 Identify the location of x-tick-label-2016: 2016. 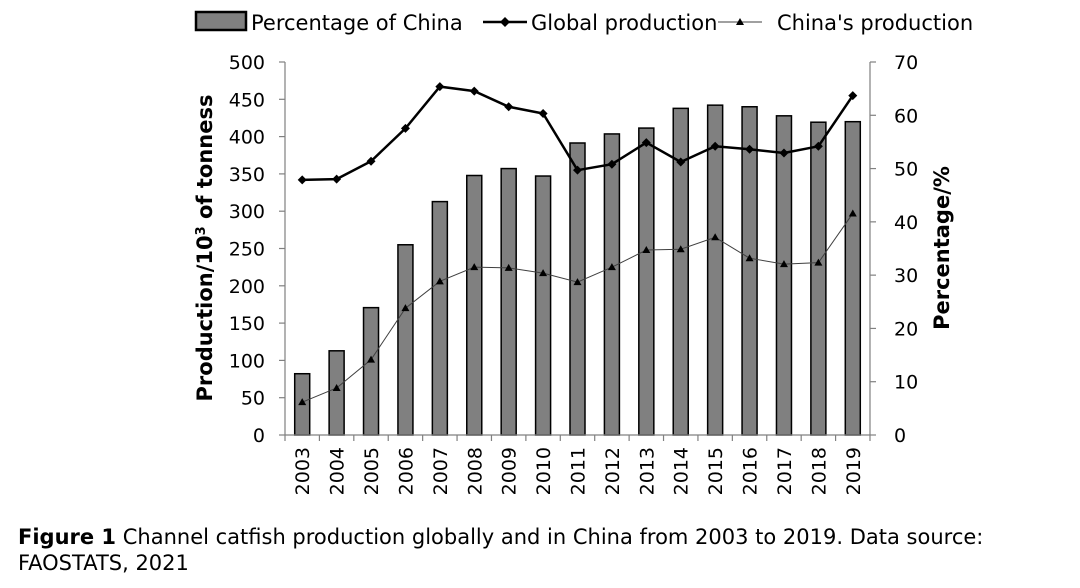
(751, 471).